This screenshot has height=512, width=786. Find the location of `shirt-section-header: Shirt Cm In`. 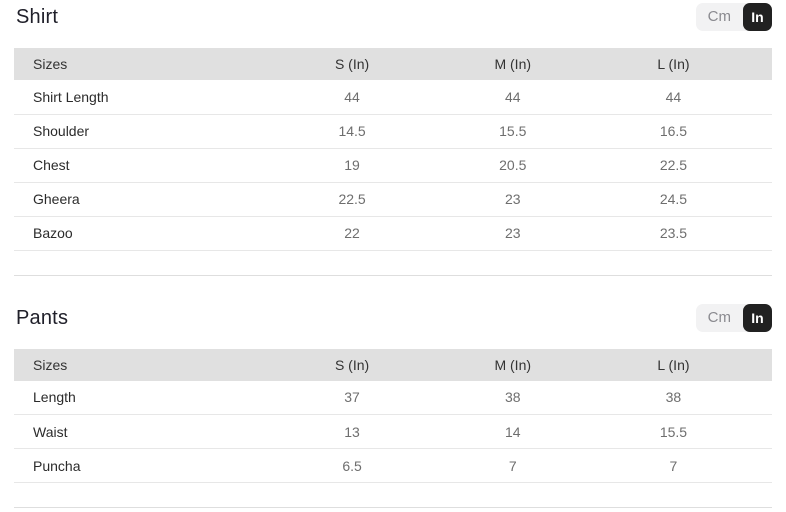

shirt-section-header: Shirt Cm In is located at coordinates (393, 17).